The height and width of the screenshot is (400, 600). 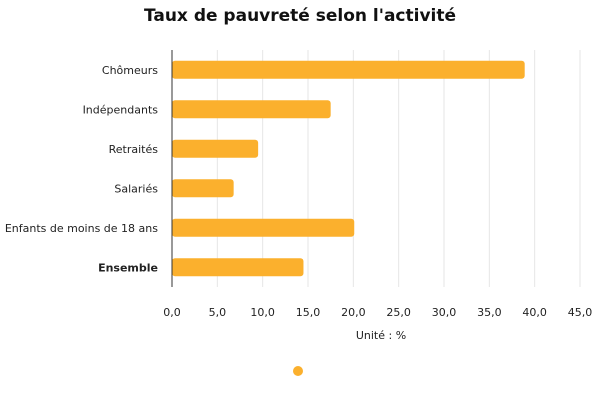 What do you see at coordinates (444, 312) in the screenshot?
I see `x-tick-label: 30,0` at bounding box center [444, 312].